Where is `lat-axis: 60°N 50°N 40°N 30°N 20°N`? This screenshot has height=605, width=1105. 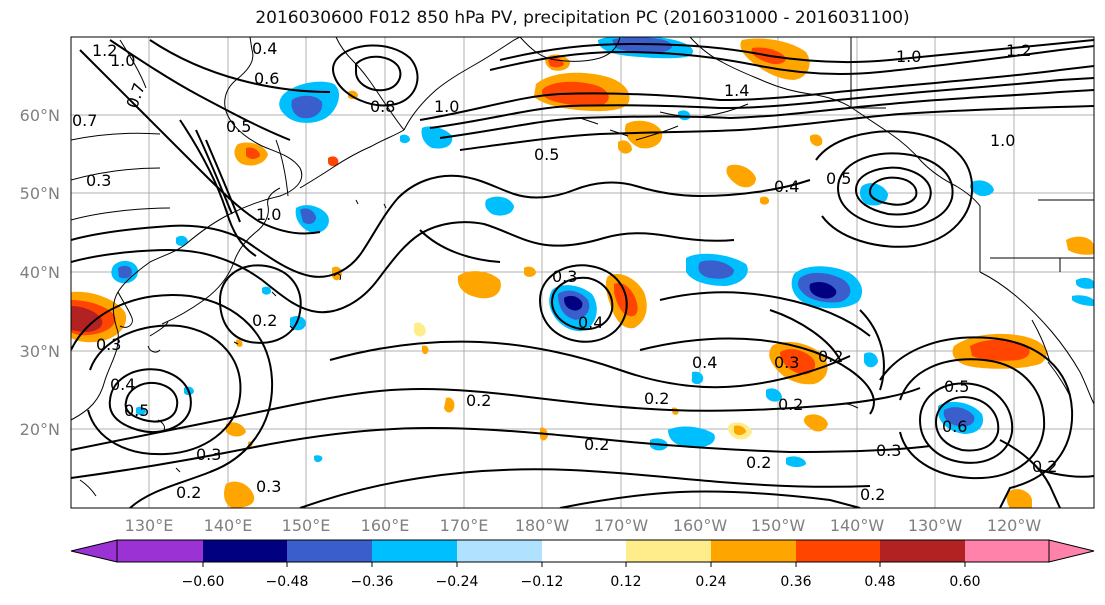
lat-axis: 60°N 50°N 40°N 30°N 20°N is located at coordinates (40, 272).